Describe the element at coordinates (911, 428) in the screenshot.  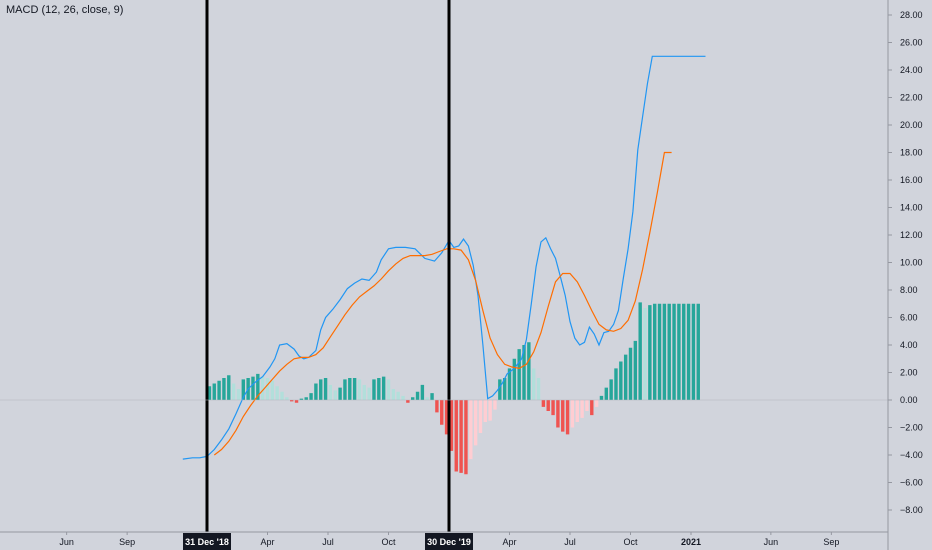
I see `y-tick-label: −2.00` at that location.